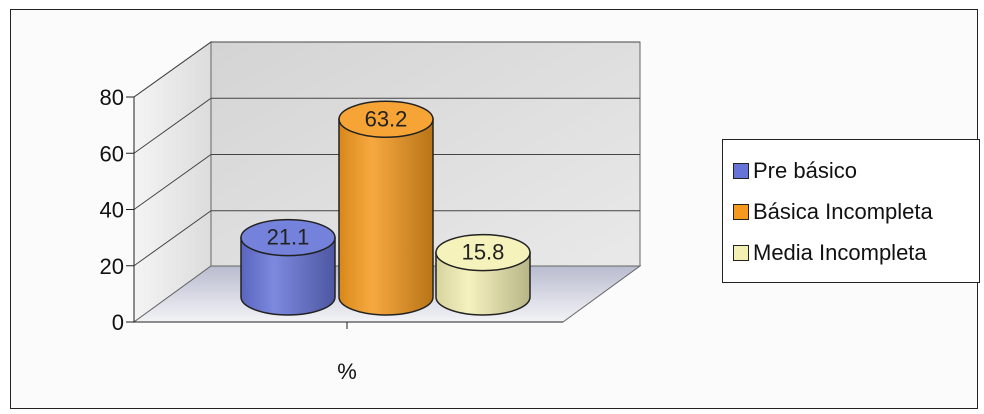 The image size is (984, 414). What do you see at coordinates (112, 266) in the screenshot?
I see `y-tick-label: 20` at bounding box center [112, 266].